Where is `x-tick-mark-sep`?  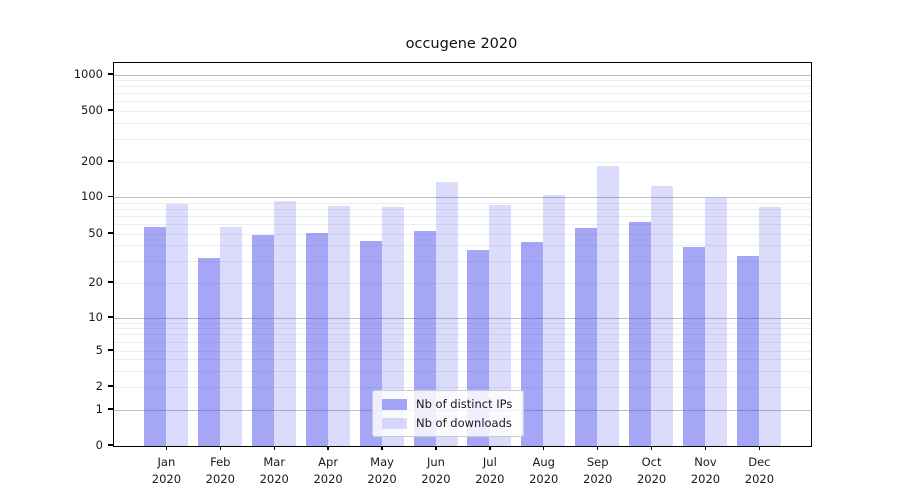 x-tick-mark-sep is located at coordinates (597, 448).